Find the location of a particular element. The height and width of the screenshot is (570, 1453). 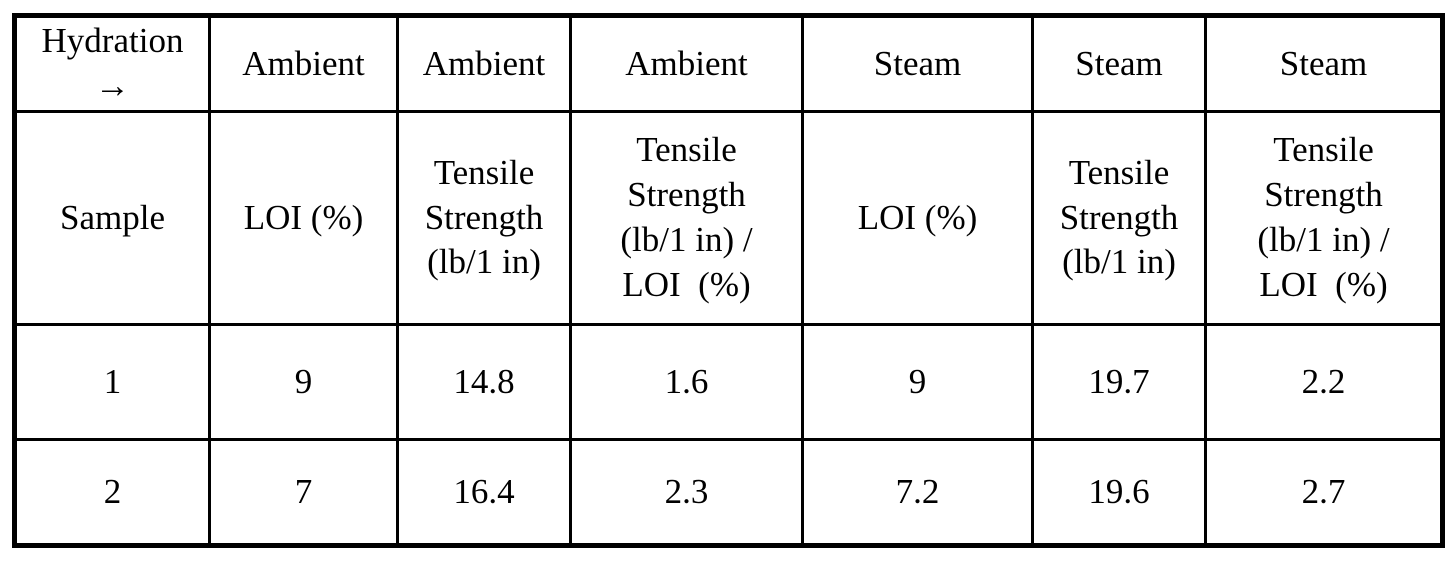

value-cell: 19.6 is located at coordinates (1119, 492).